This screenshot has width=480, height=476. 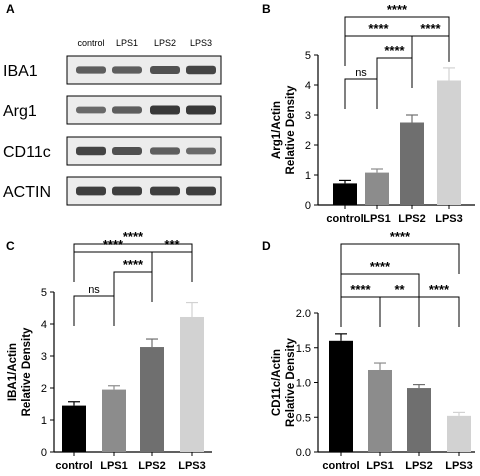 I want to click on blot-lane-labels: control LPS1 LPS2 LPS3, so click(x=144, y=43).